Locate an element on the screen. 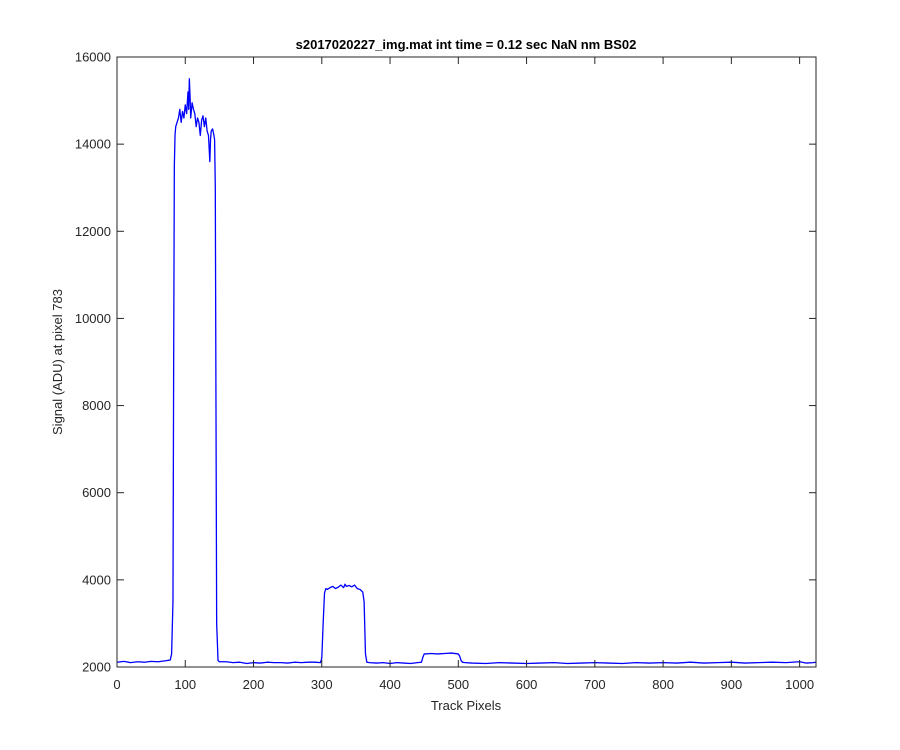  x-tick-label: 400 is located at coordinates (390, 684).